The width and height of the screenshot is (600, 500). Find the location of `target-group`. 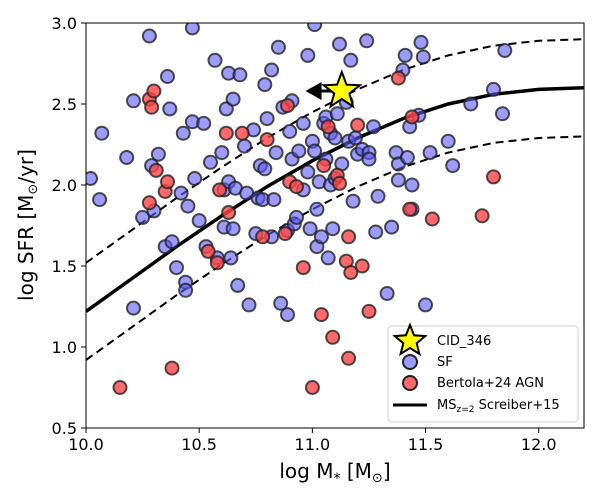

target-group is located at coordinates (334, 89).